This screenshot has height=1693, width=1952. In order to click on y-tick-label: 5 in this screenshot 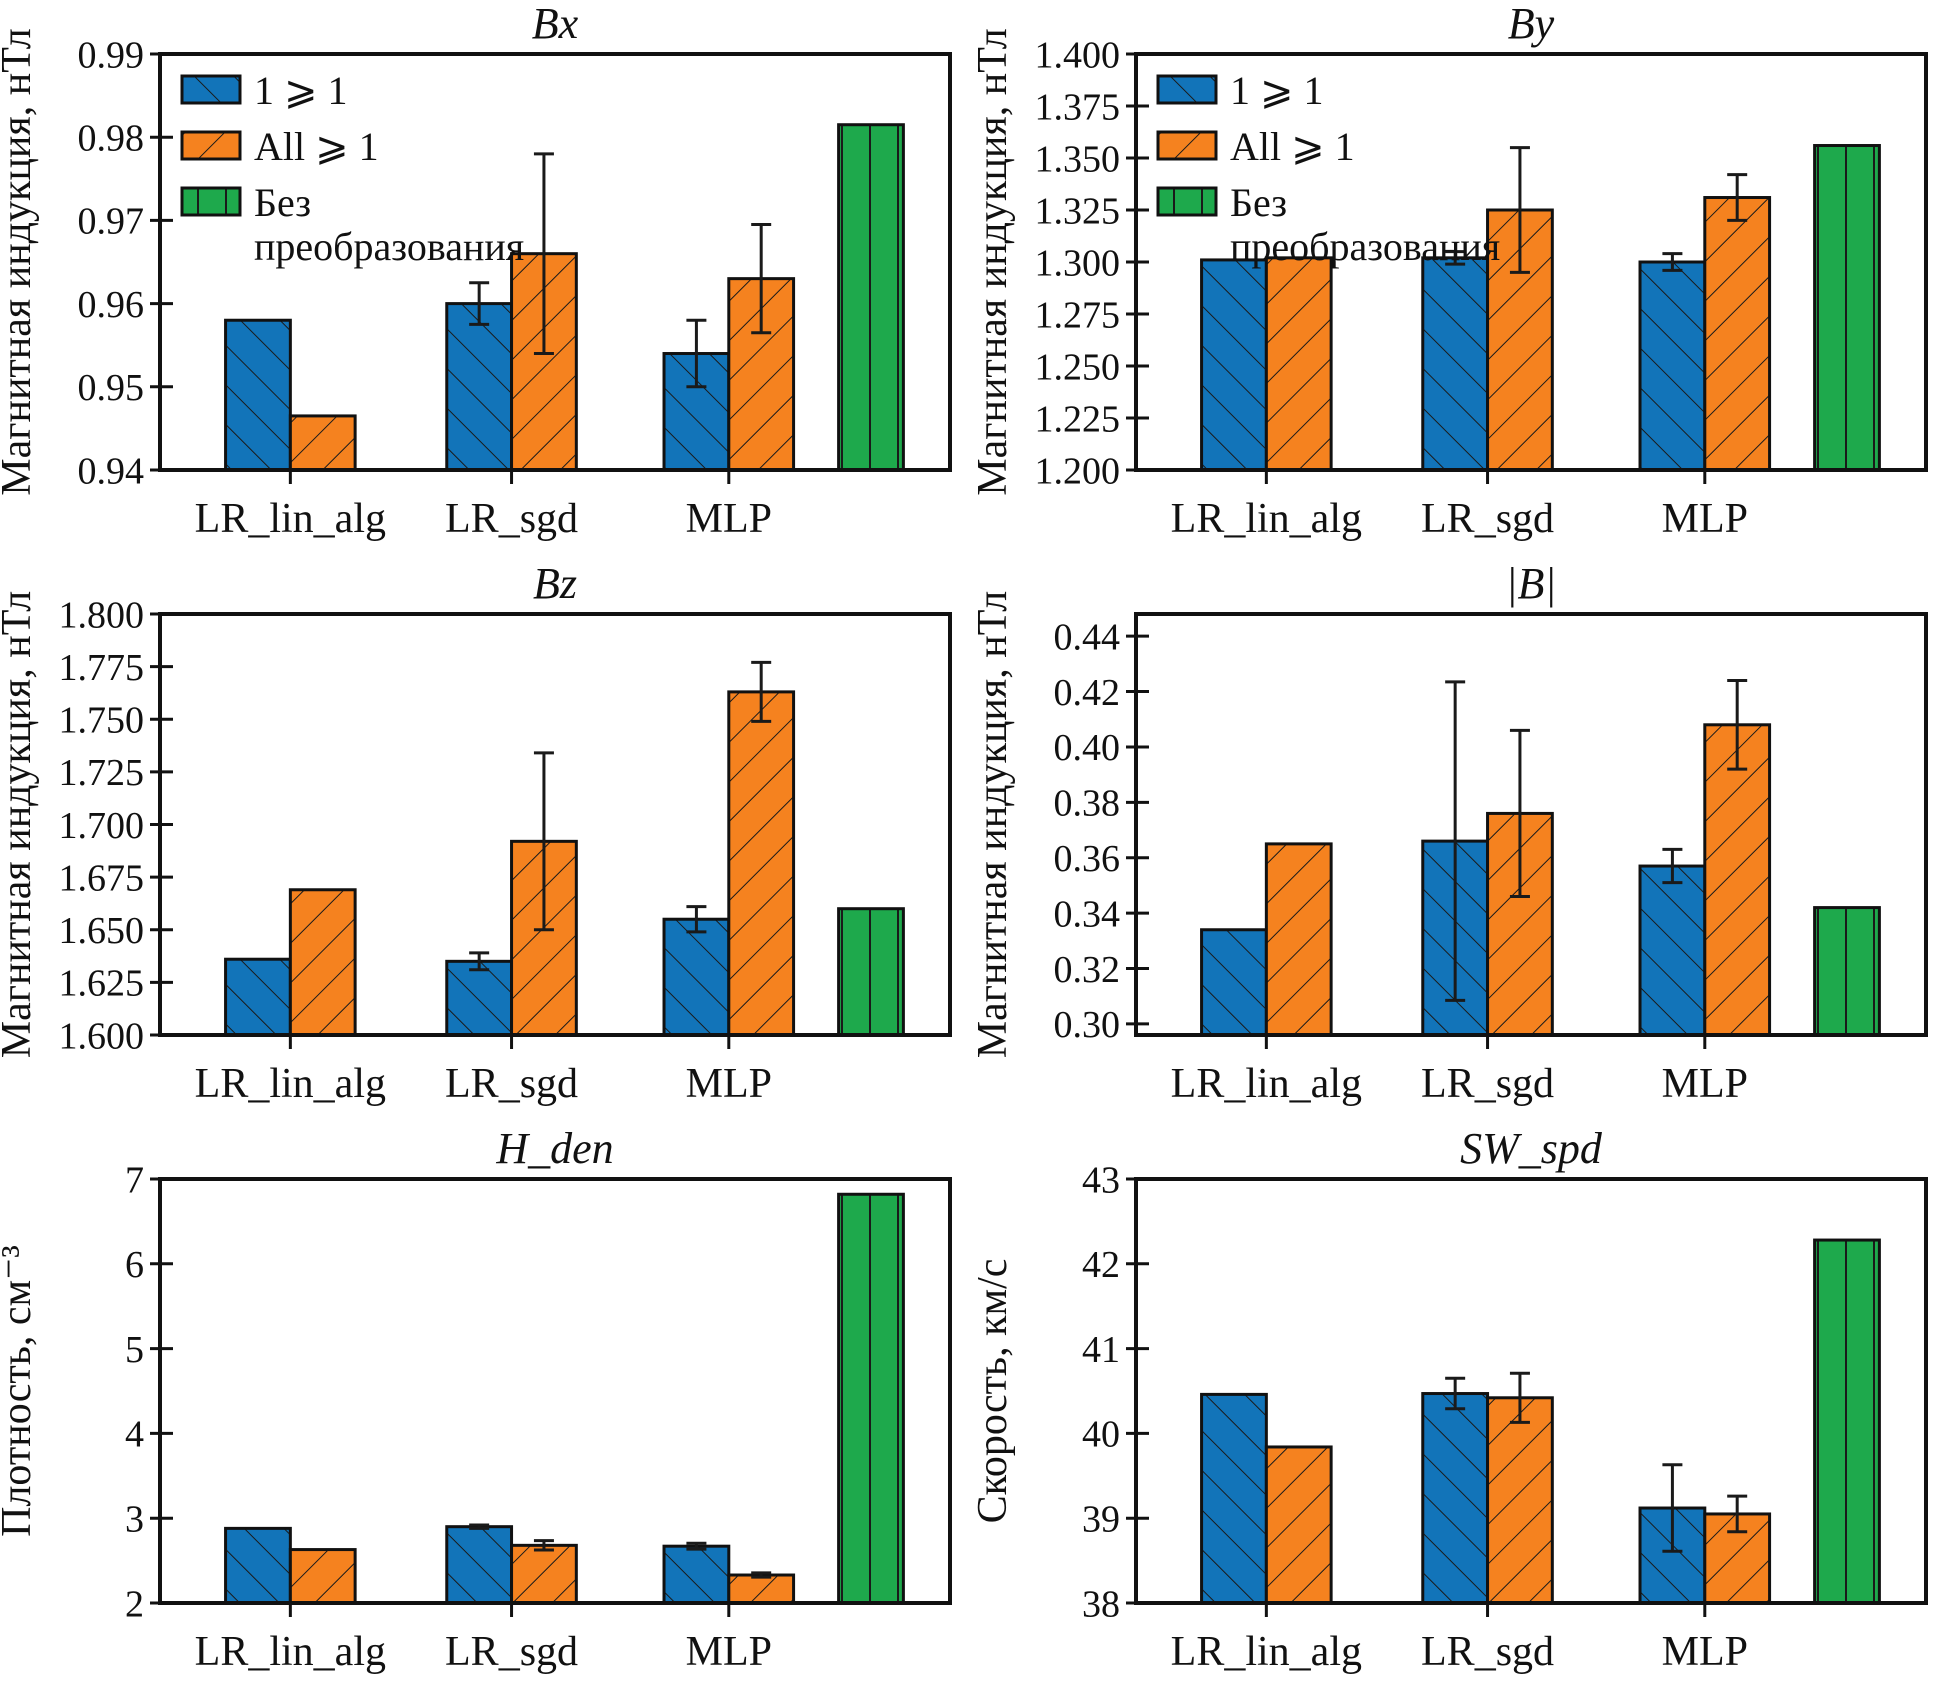, I will do `click(134, 1350)`.